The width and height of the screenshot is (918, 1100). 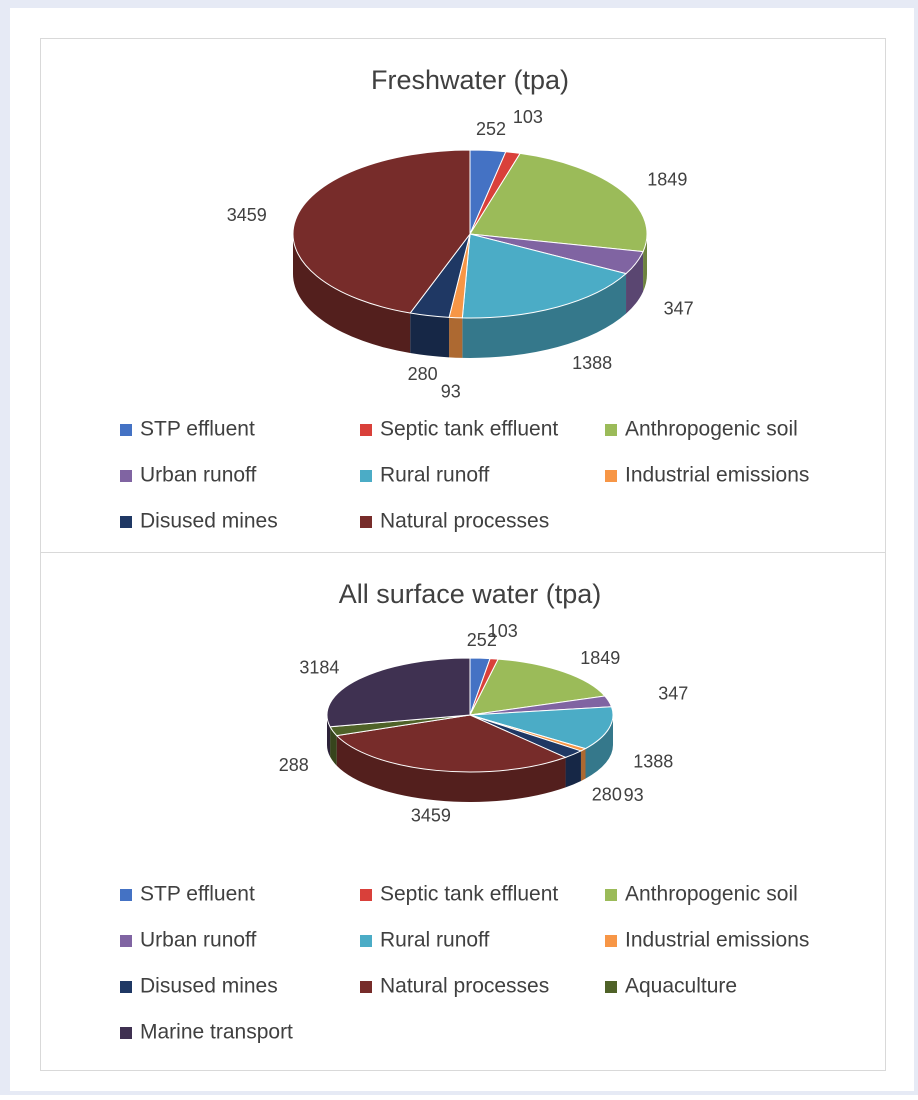 I want to click on data-label: 288, so click(x=294, y=765).